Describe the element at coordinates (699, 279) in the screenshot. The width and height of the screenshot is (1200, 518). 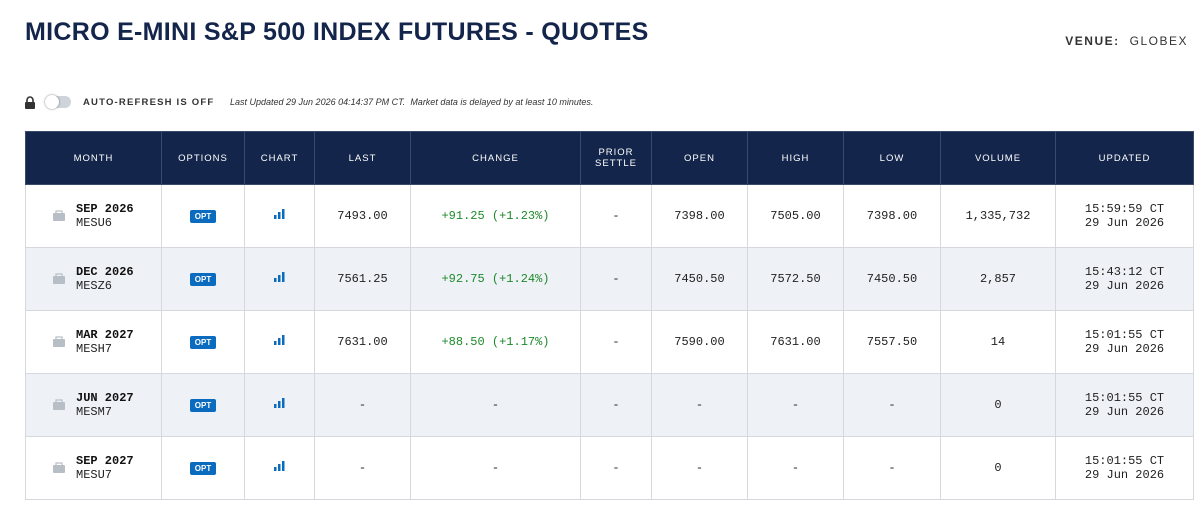
I see `open-cell: 7450.50` at that location.